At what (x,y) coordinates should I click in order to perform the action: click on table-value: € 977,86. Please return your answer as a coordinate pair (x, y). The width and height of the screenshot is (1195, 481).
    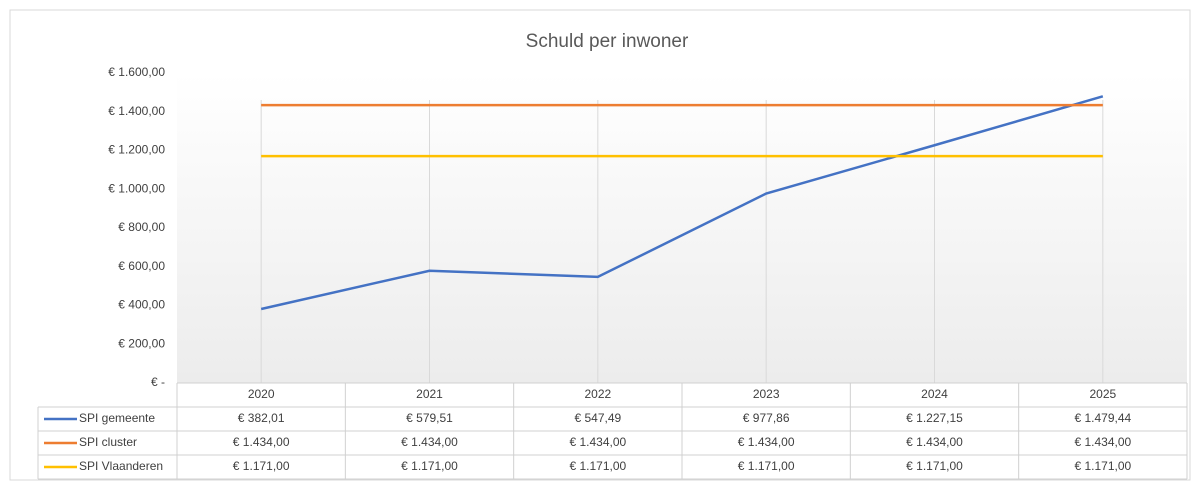
    Looking at the image, I should click on (766, 418).